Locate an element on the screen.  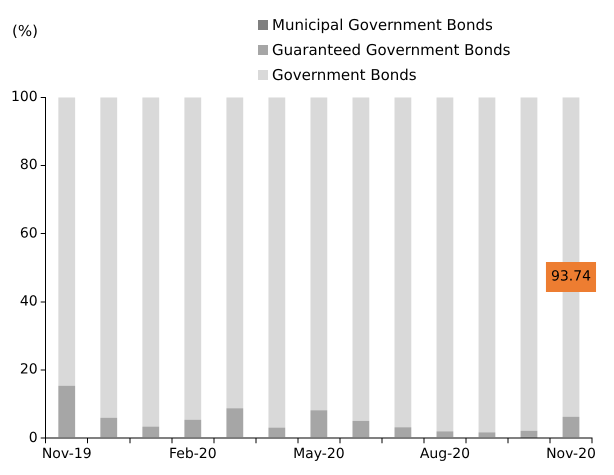
data-label: 93.74 is located at coordinates (571, 276).